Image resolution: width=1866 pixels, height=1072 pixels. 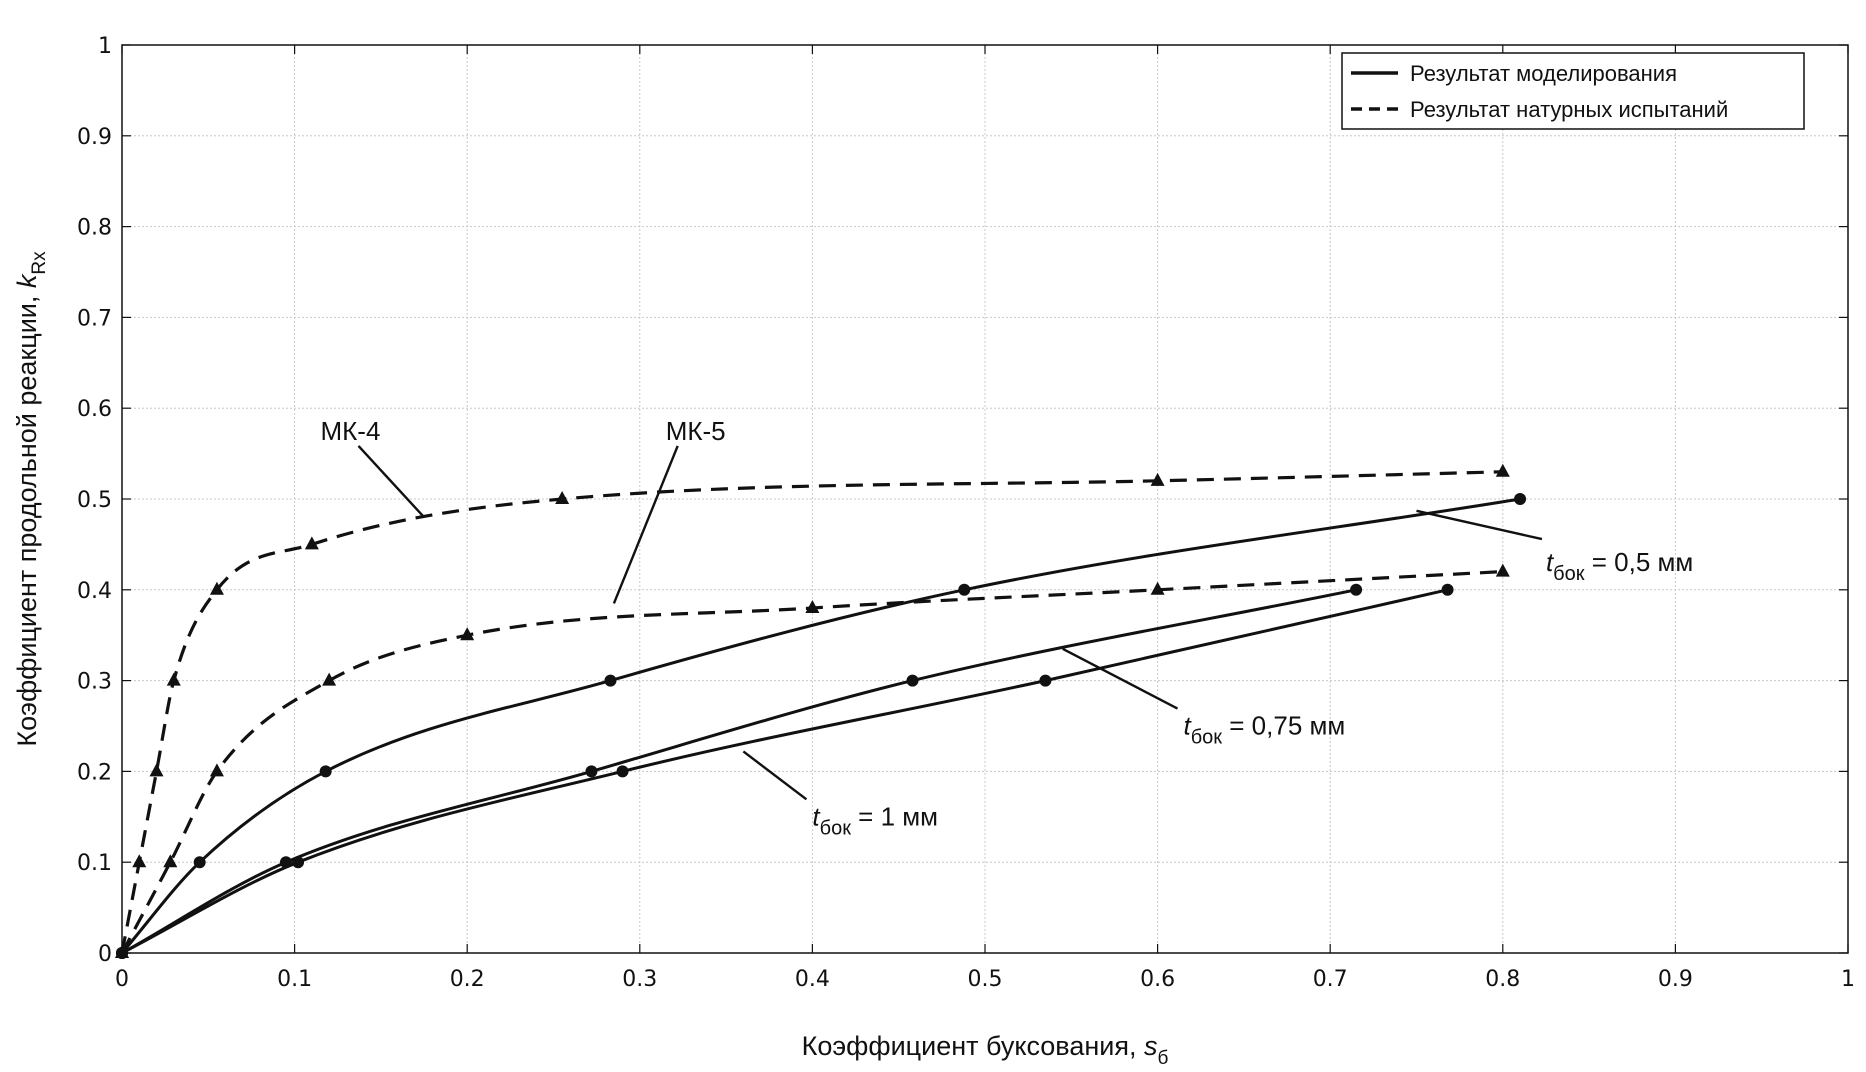 What do you see at coordinates (94, 682) in the screenshot?
I see `y-tick-label: 0.3` at bounding box center [94, 682].